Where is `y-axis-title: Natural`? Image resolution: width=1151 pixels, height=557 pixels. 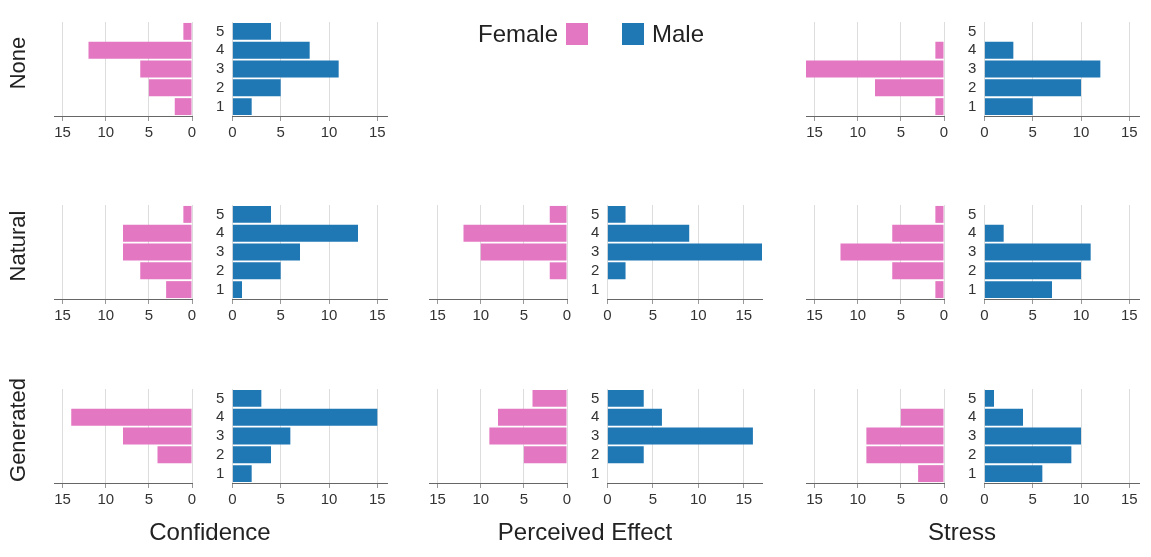 y-axis-title: Natural is located at coordinates (18, 246).